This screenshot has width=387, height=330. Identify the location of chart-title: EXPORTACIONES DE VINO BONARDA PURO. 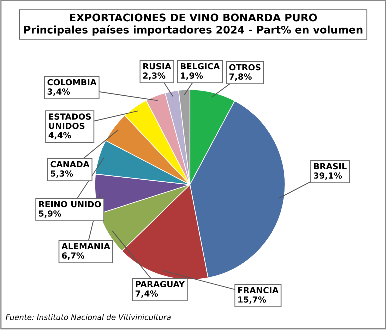
(194, 18).